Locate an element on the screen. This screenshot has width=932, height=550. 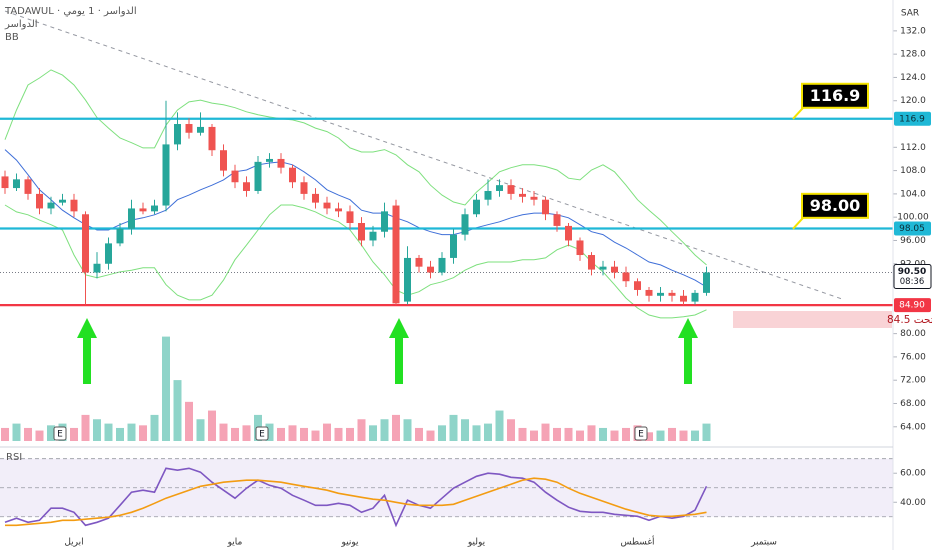
last-price-box is located at coordinates (912, 276).